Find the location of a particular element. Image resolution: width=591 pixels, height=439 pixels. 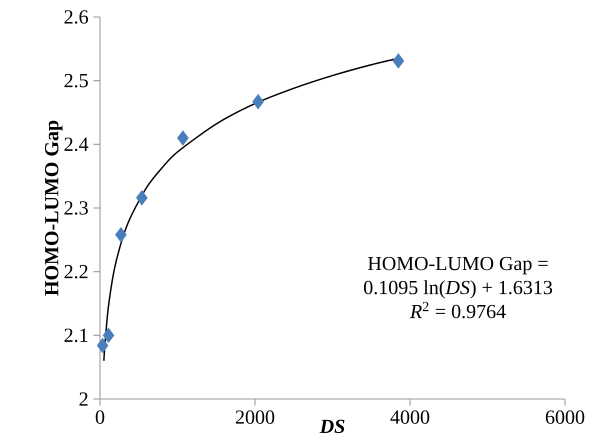

x-tick-label: 2000 is located at coordinates (255, 417).